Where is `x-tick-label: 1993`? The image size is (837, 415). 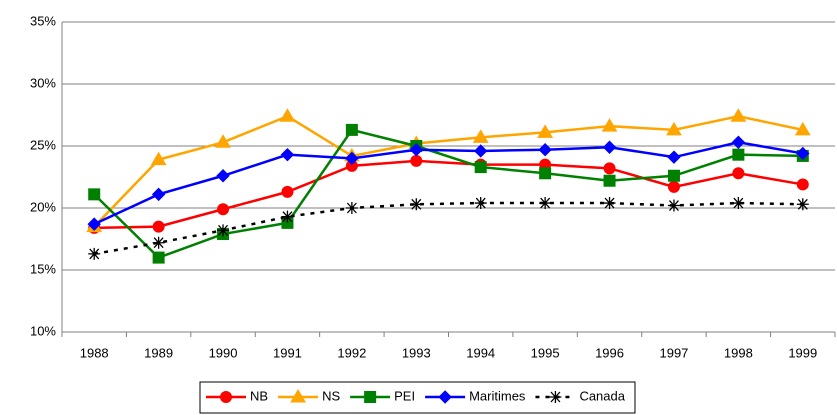 x-tick-label: 1993 is located at coordinates (416, 352).